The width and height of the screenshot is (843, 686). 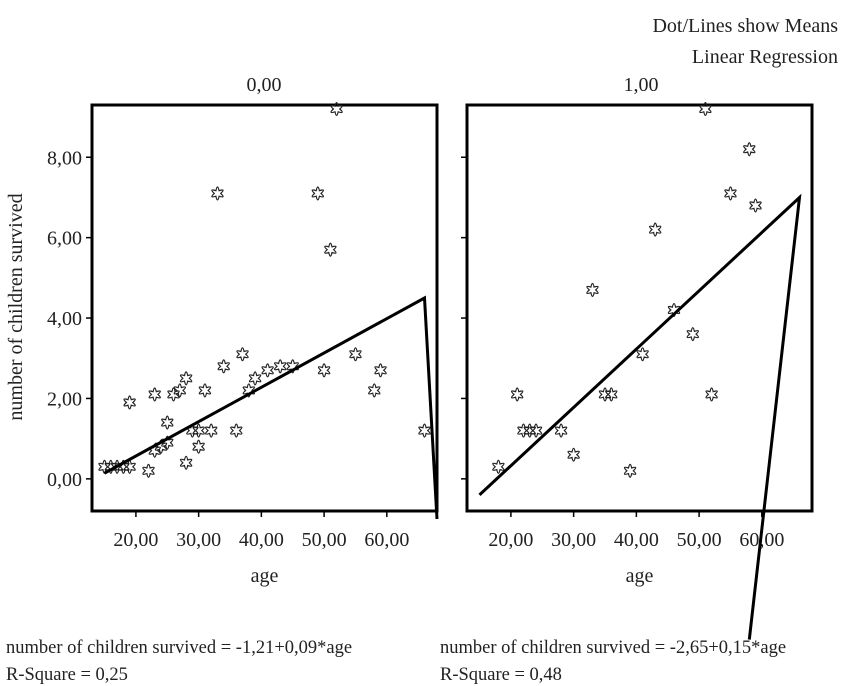 I want to click on r-square-1: R-Square = 0,25, so click(x=67, y=675).